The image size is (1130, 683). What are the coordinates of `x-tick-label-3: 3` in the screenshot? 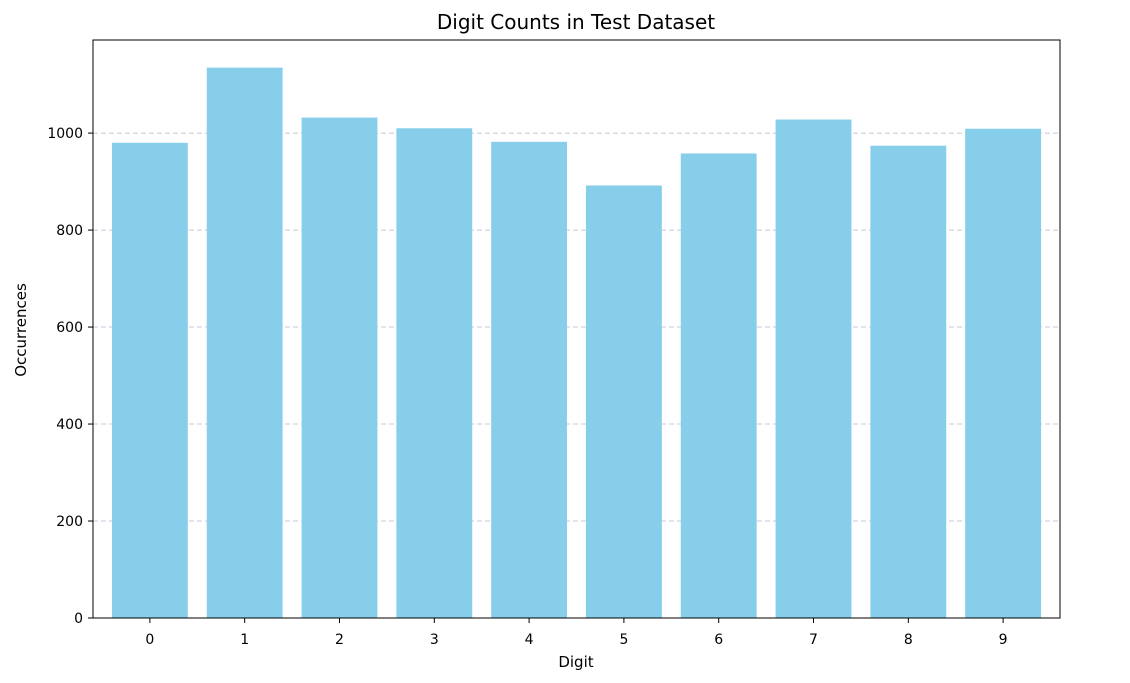 It's located at (434, 640).